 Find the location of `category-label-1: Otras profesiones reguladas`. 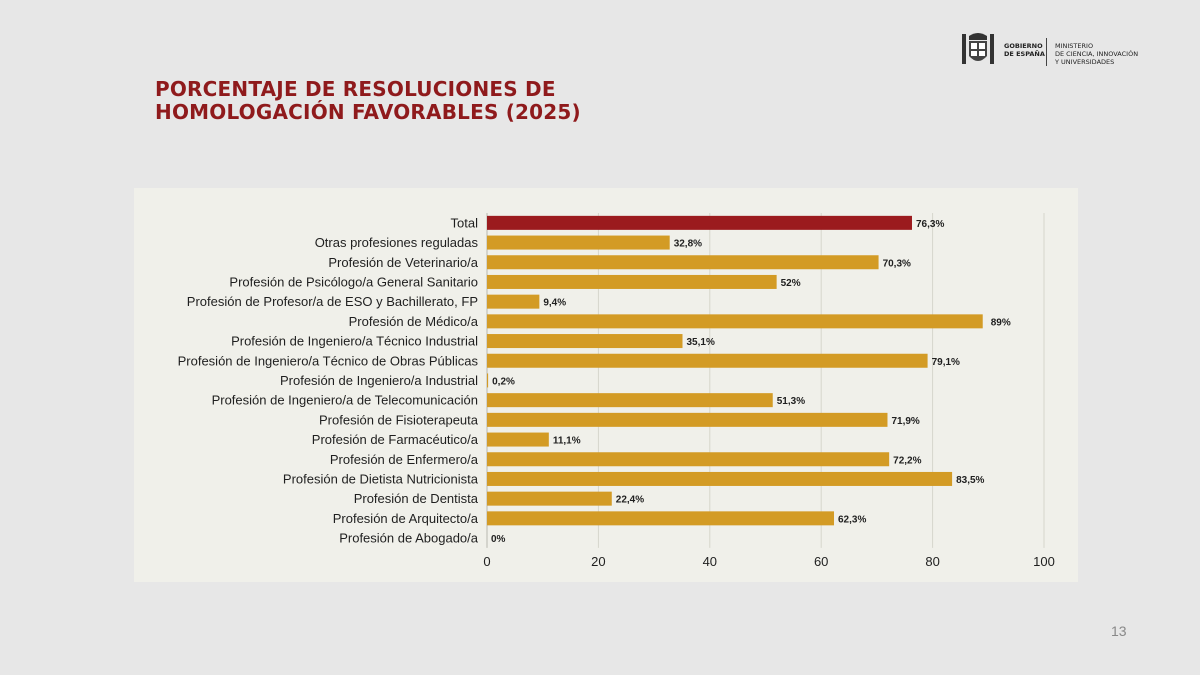

category-label-1: Otras profesiones reguladas is located at coordinates (397, 242).